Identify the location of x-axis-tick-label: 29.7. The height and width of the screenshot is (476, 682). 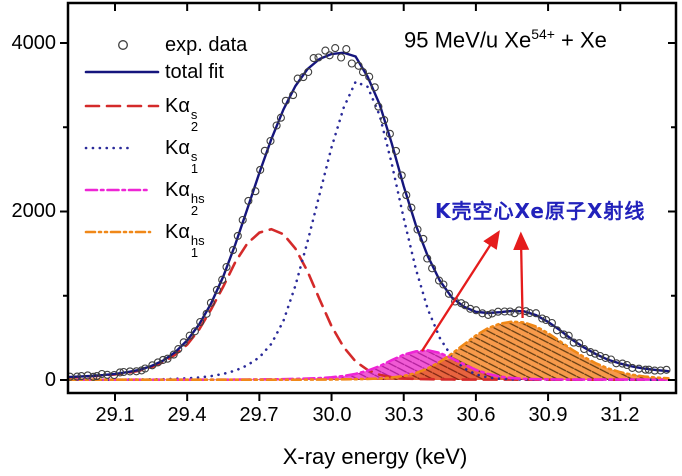
(259, 415).